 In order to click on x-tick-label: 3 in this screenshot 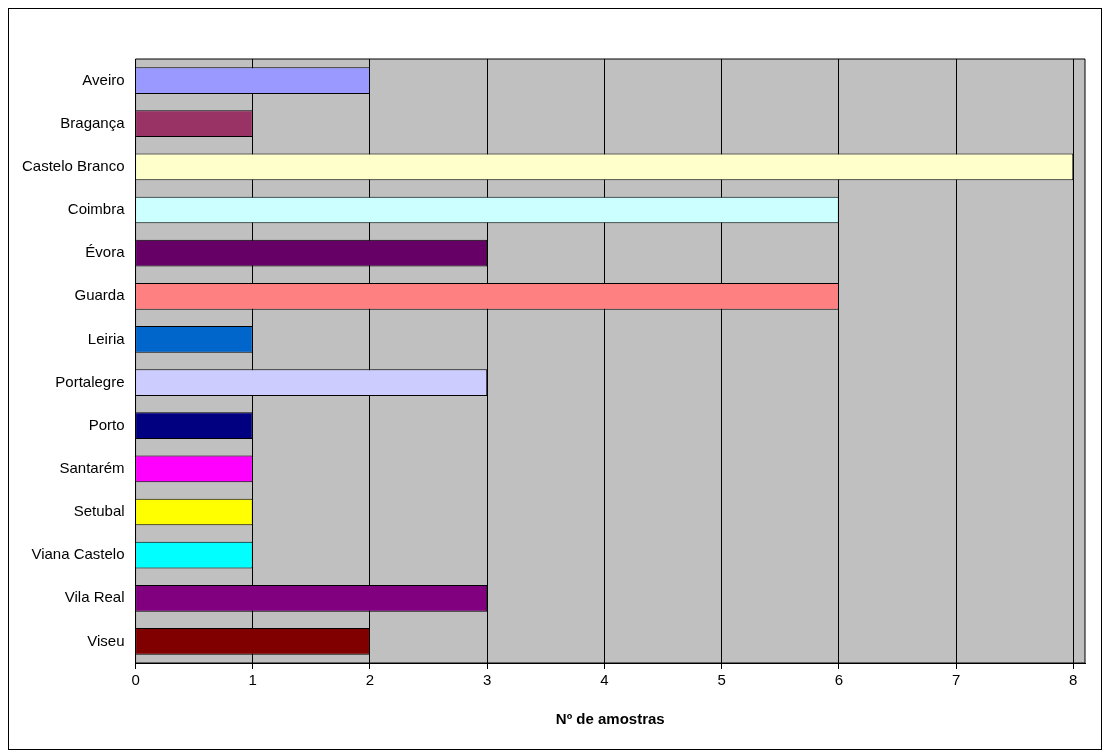, I will do `click(487, 680)`.